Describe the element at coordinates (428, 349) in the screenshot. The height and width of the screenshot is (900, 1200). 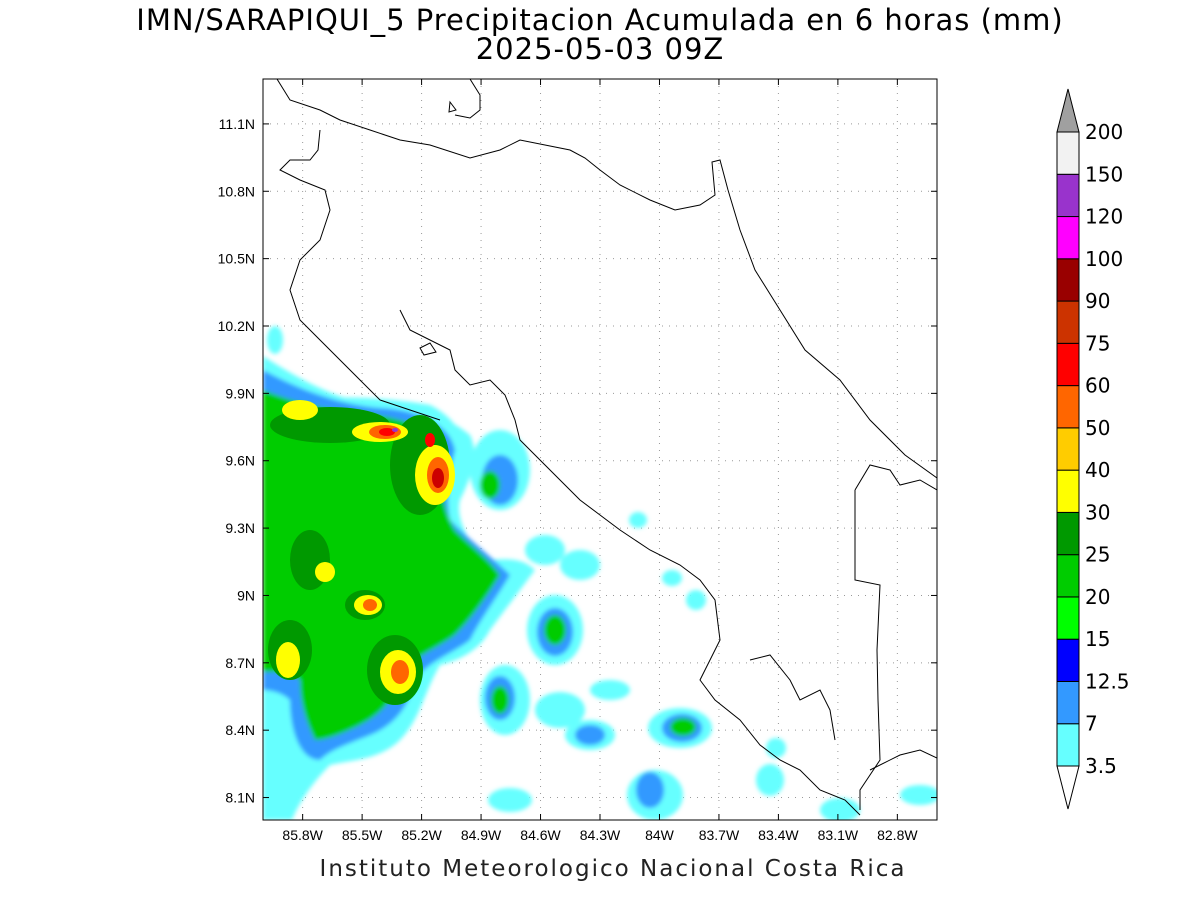
I see `gulf-island` at that location.